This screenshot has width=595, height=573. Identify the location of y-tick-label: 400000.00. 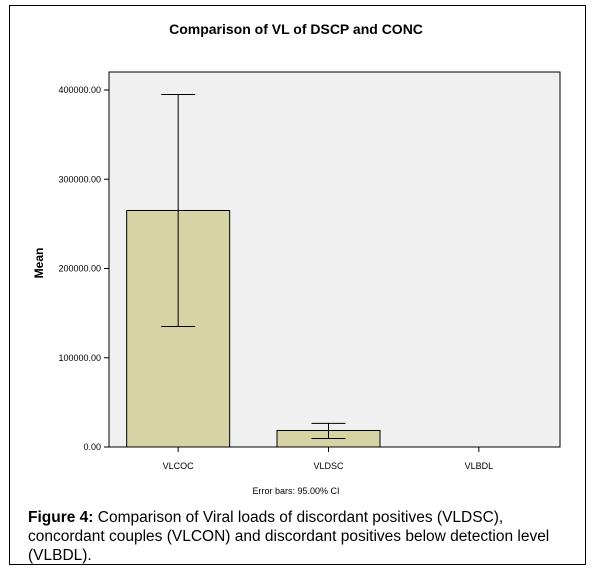
(79, 90).